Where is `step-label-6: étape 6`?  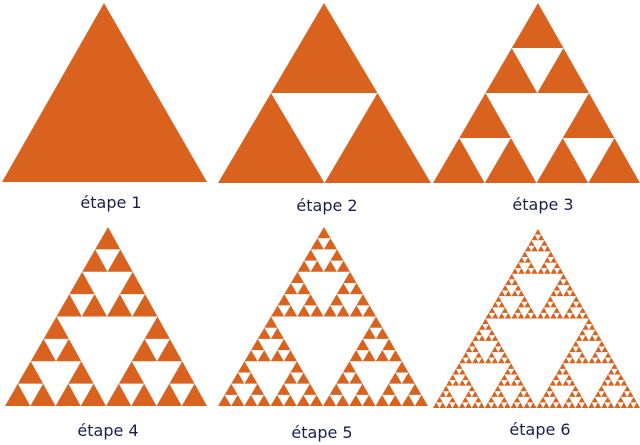
step-label-6: étape 6 is located at coordinates (540, 429).